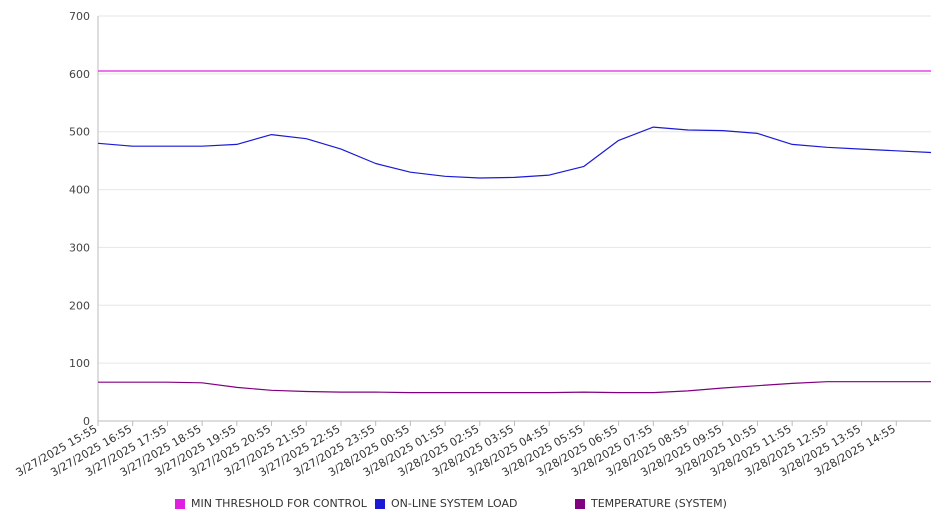 The height and width of the screenshot is (526, 946). I want to click on y-tick-label: 500, so click(79, 132).